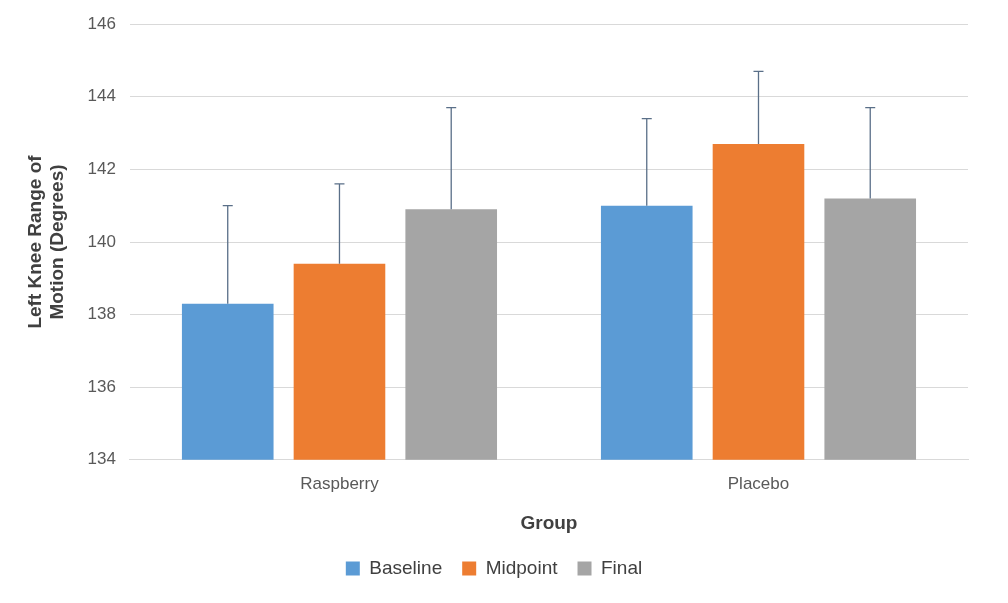 This screenshot has width=1008, height=603. I want to click on y-tick-label: 140, so click(101, 241).